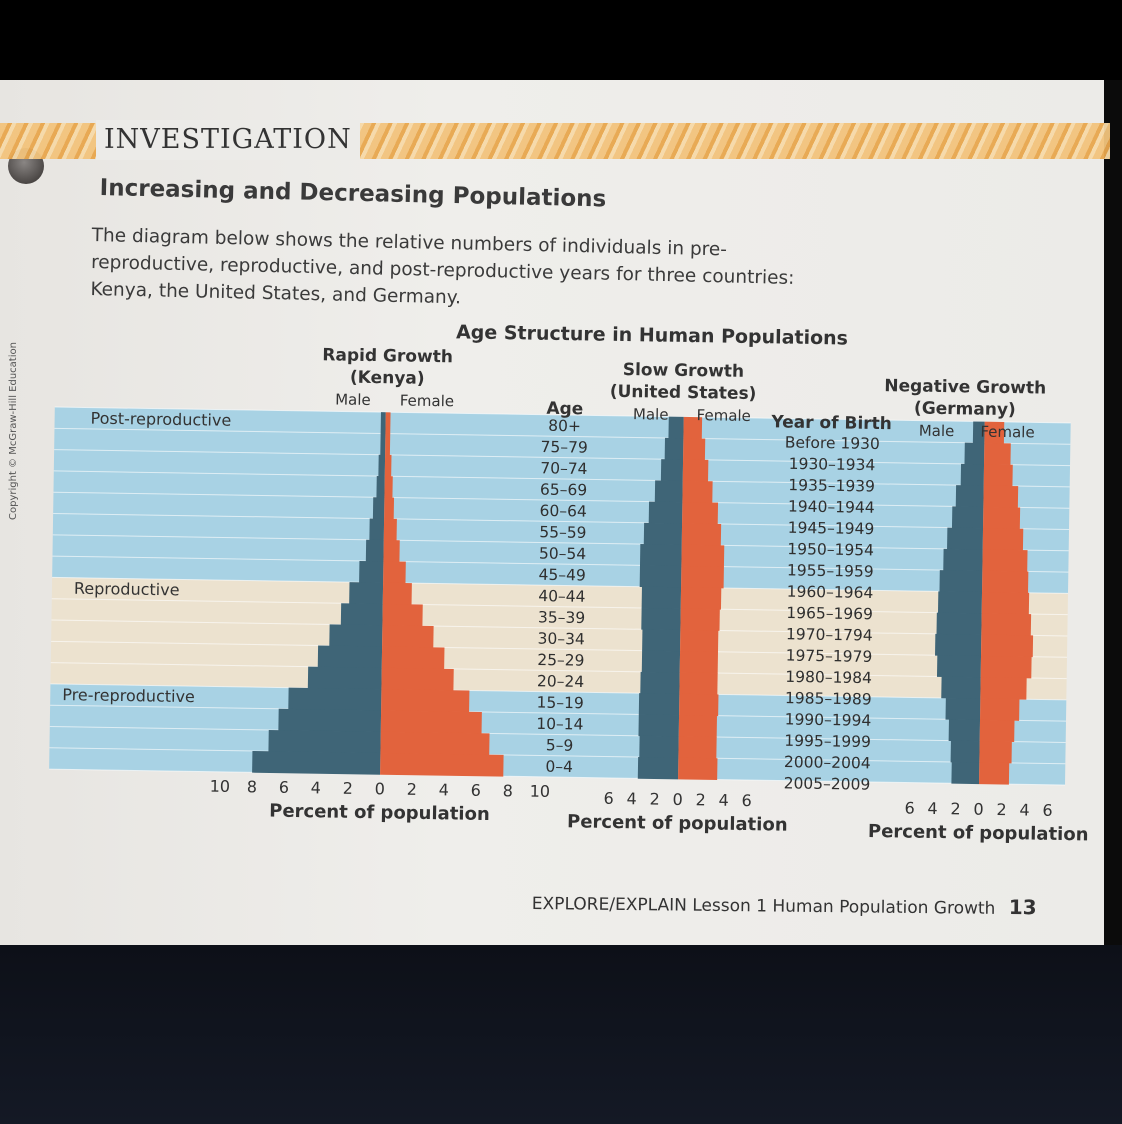  I want to click on year-of-birth-label: 1955–1959, so click(830, 570).